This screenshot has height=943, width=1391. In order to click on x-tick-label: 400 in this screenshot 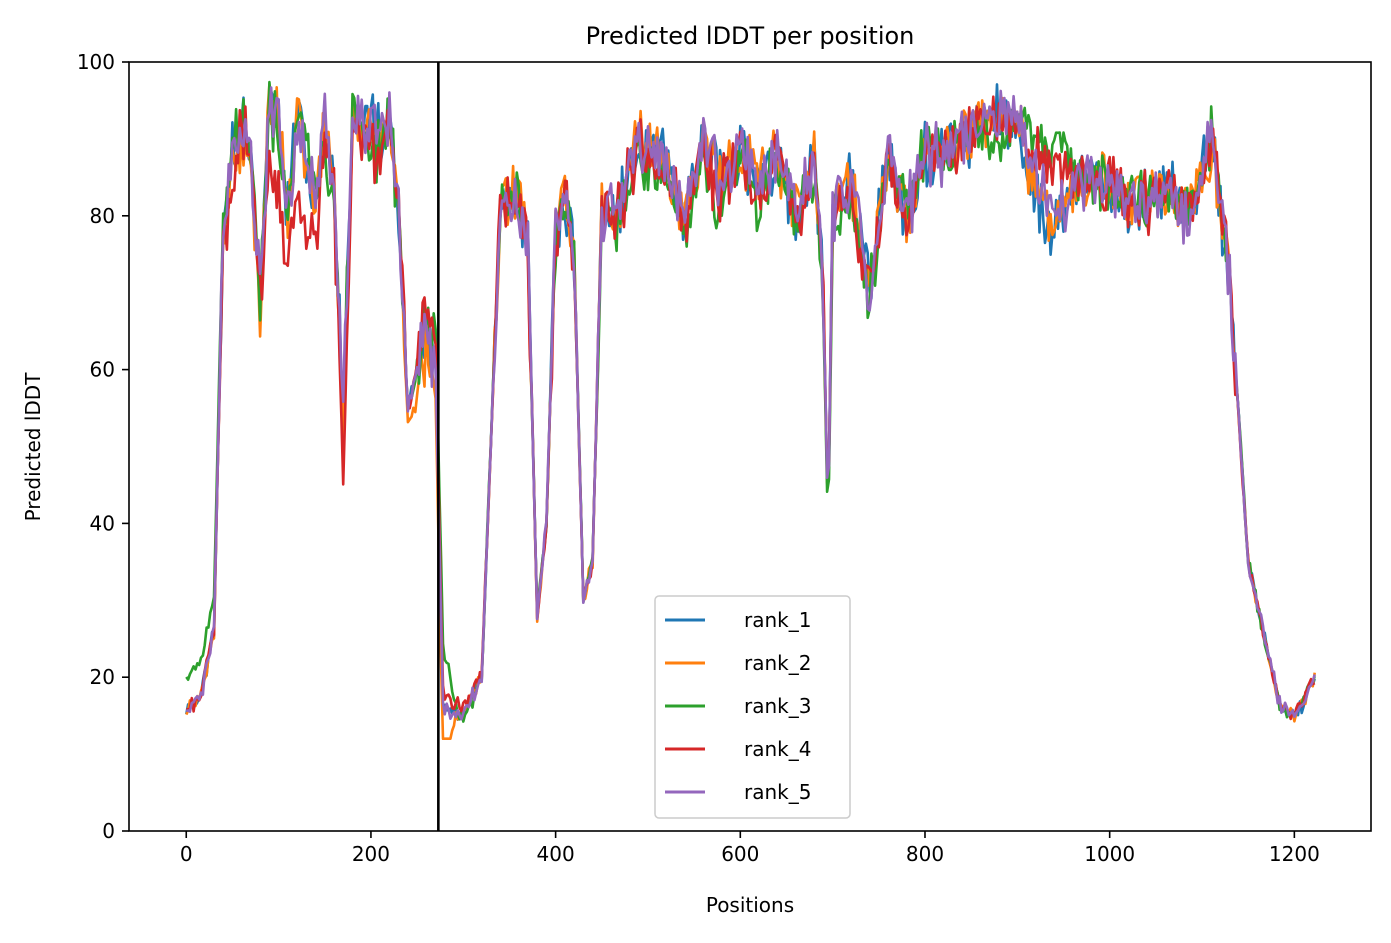, I will do `click(556, 854)`.